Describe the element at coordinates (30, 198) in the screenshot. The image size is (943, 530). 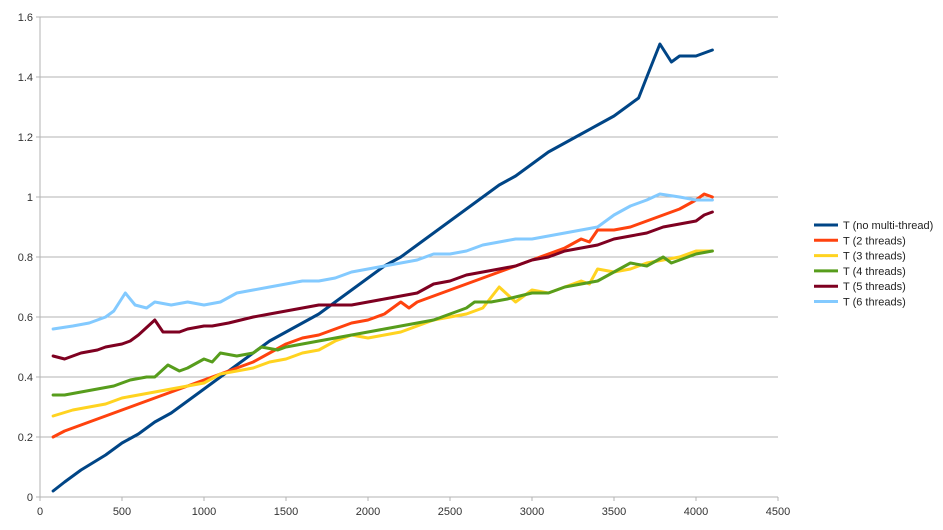
I see `y-tick-label: 1` at that location.